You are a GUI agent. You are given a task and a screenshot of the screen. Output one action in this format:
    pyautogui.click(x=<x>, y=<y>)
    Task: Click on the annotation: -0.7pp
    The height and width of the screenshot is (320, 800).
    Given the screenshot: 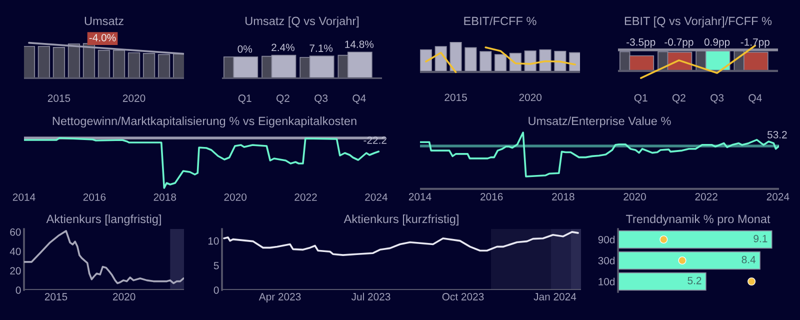 What is the action you would take?
    pyautogui.click(x=679, y=43)
    